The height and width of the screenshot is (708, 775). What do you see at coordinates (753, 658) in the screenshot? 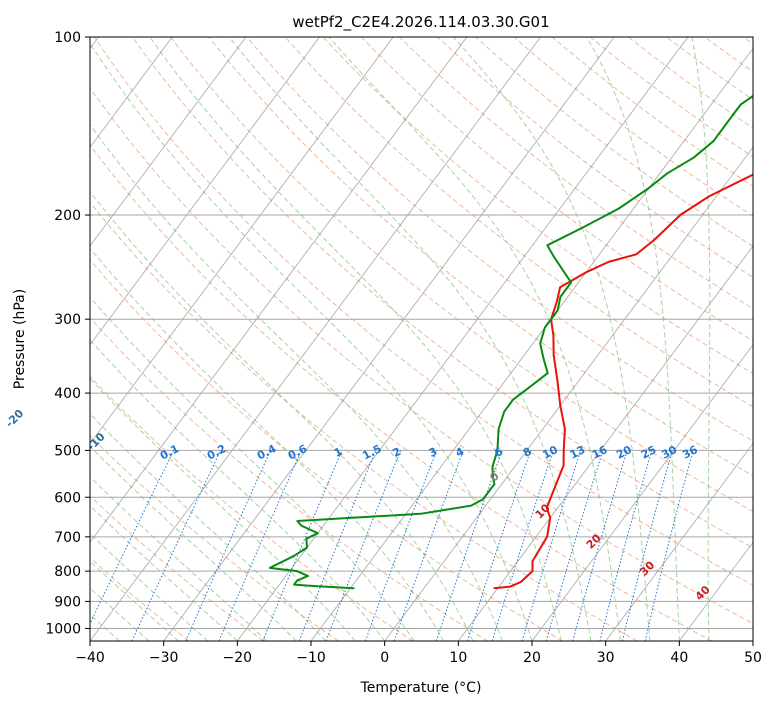
I see `x-tick-label: 50` at bounding box center [753, 658].